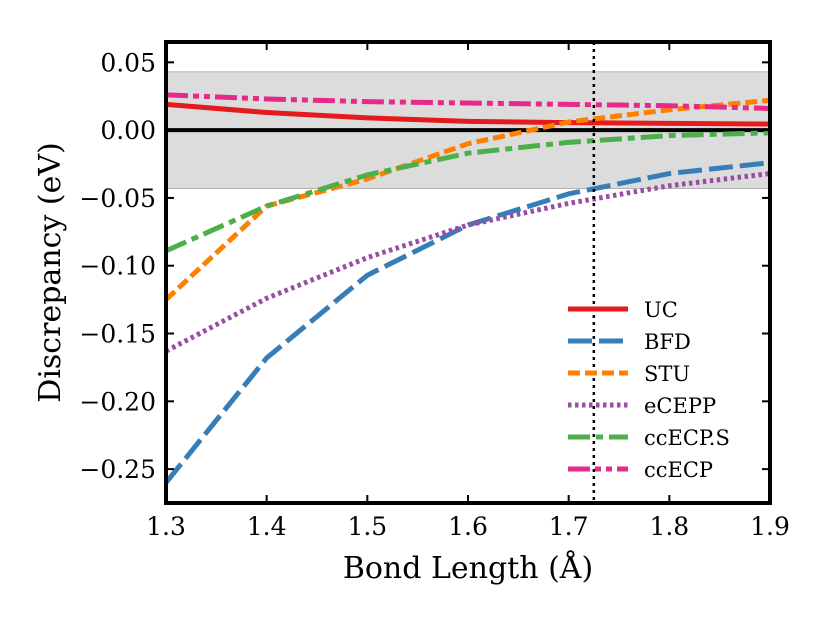 This screenshot has height=623, width=830. Describe the element at coordinates (569, 526) in the screenshot. I see `x-tick-label: 1.7` at that location.